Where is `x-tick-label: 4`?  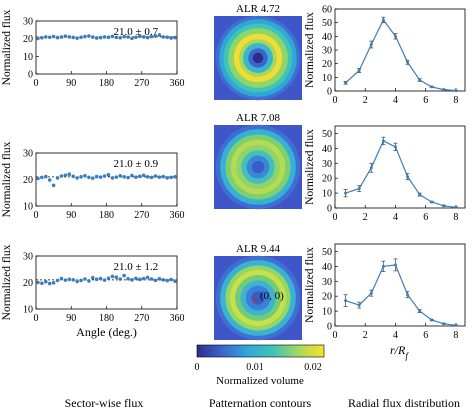 x-tick-label: 4 is located at coordinates (395, 335).